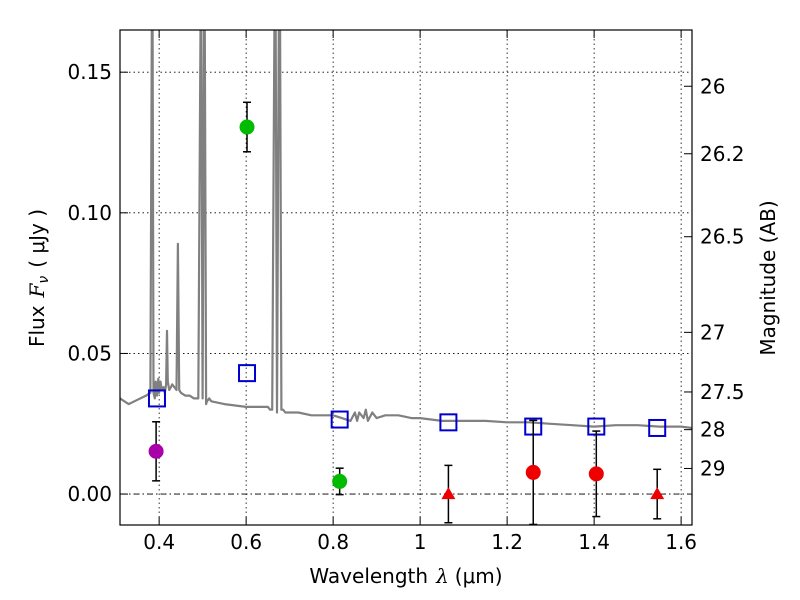 This screenshot has height=600, width=800. I want to click on magnitude-tick-label: 26.2, so click(722, 154).